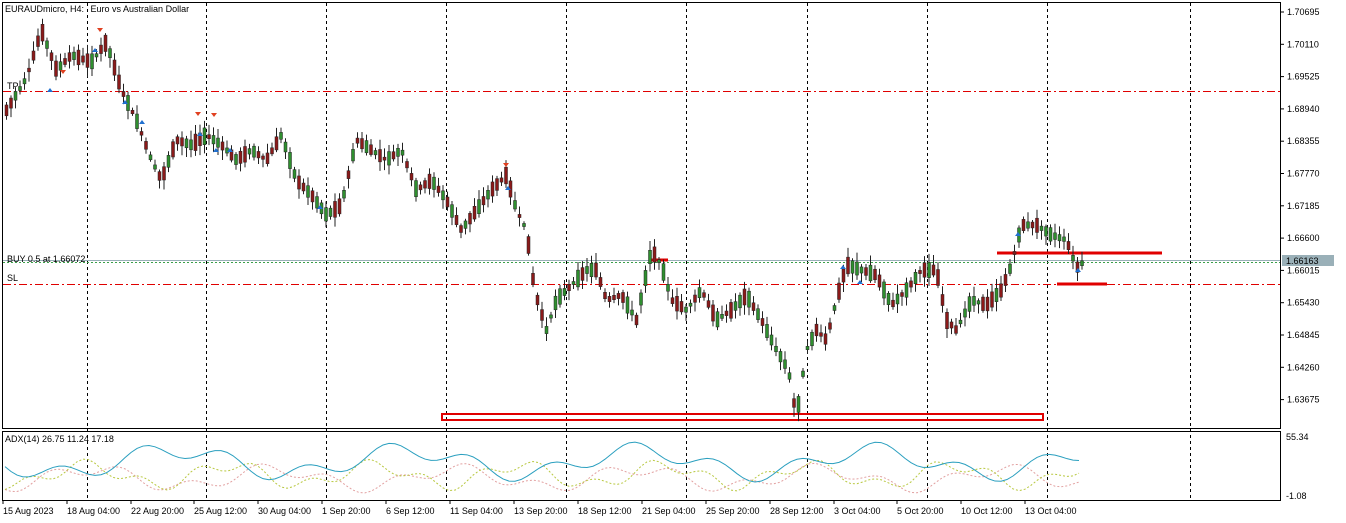 This screenshot has width=1346, height=523. Describe the element at coordinates (742, 417) in the screenshot. I see `support-zone-rectangle` at that location.